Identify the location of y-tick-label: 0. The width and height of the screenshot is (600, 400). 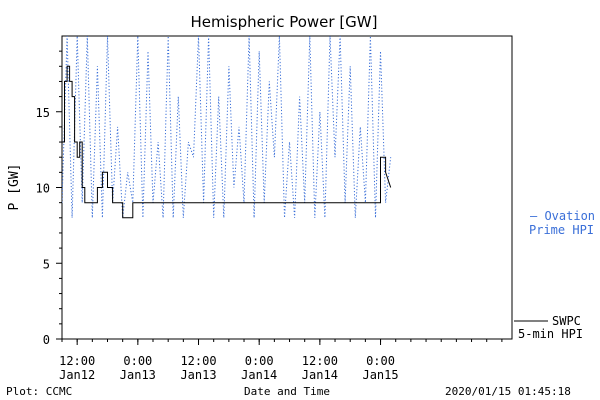
(46, 340).